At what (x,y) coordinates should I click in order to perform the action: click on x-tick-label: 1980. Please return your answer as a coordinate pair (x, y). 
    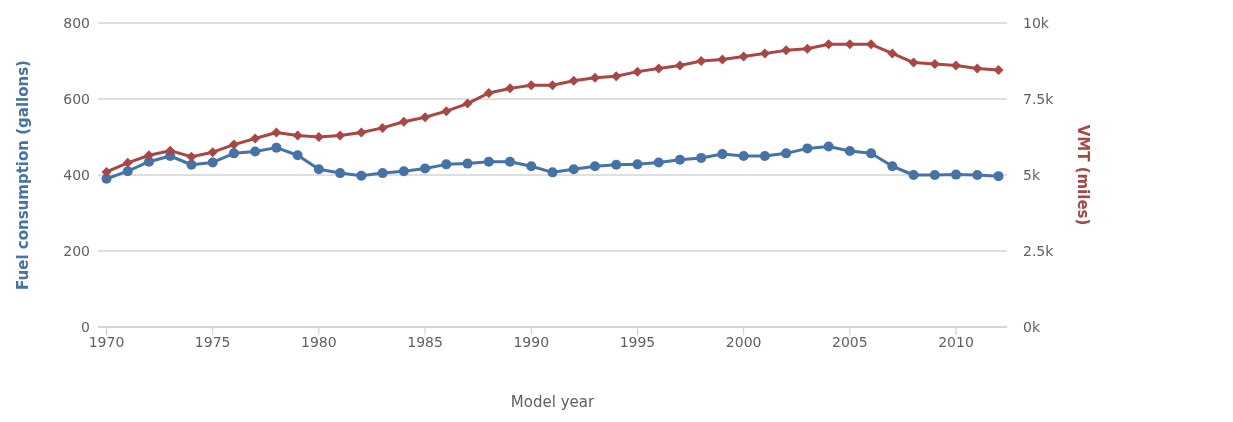
    Looking at the image, I should click on (319, 341).